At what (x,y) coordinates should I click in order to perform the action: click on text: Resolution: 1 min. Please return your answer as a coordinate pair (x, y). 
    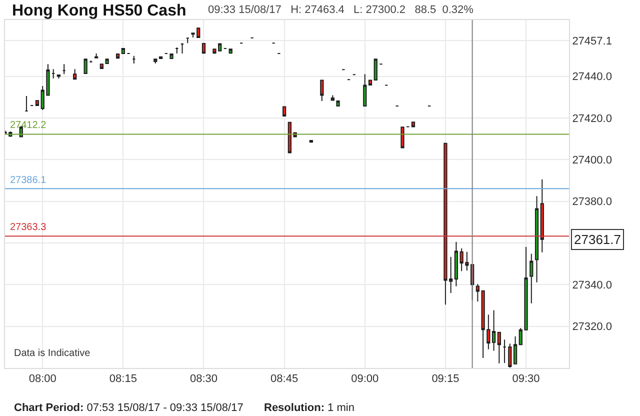
    Looking at the image, I should click on (309, 408).